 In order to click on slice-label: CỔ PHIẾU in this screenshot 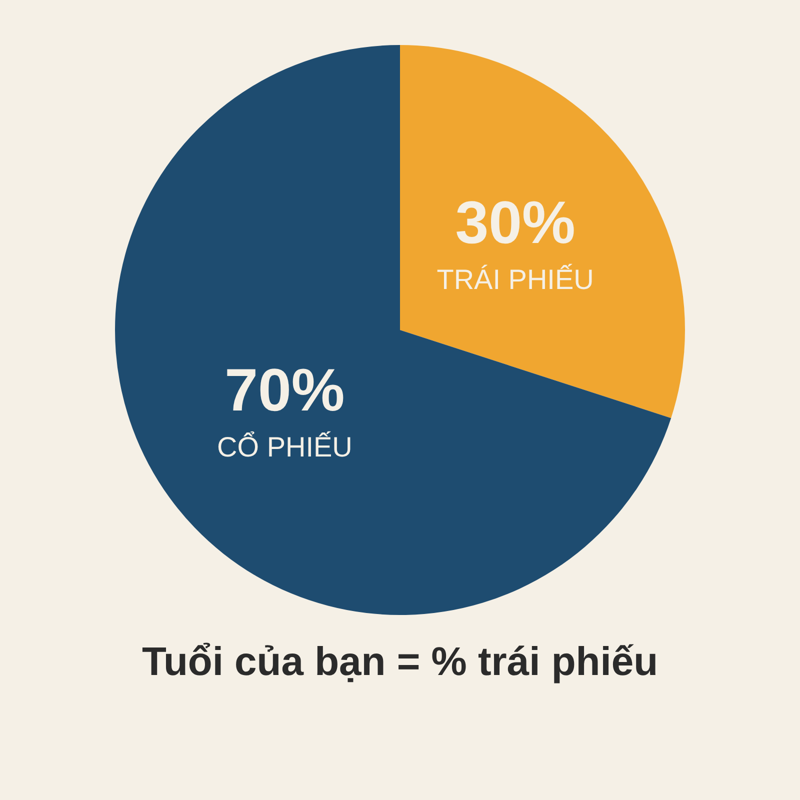, I will do `click(284, 446)`.